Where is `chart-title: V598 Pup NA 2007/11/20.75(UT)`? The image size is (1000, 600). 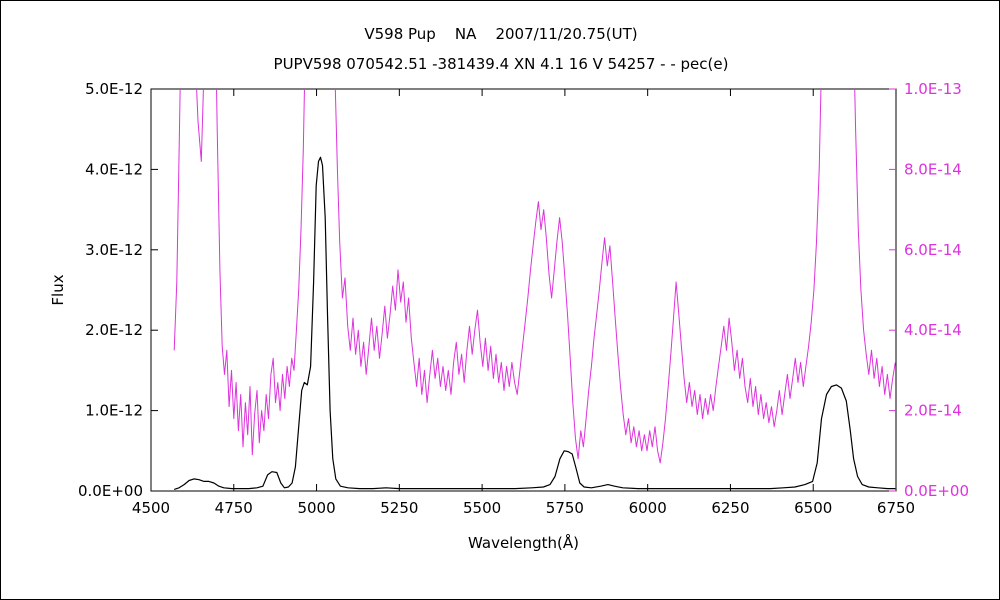
chart-title: V598 Pup NA 2007/11/20.75(UT) is located at coordinates (501, 34).